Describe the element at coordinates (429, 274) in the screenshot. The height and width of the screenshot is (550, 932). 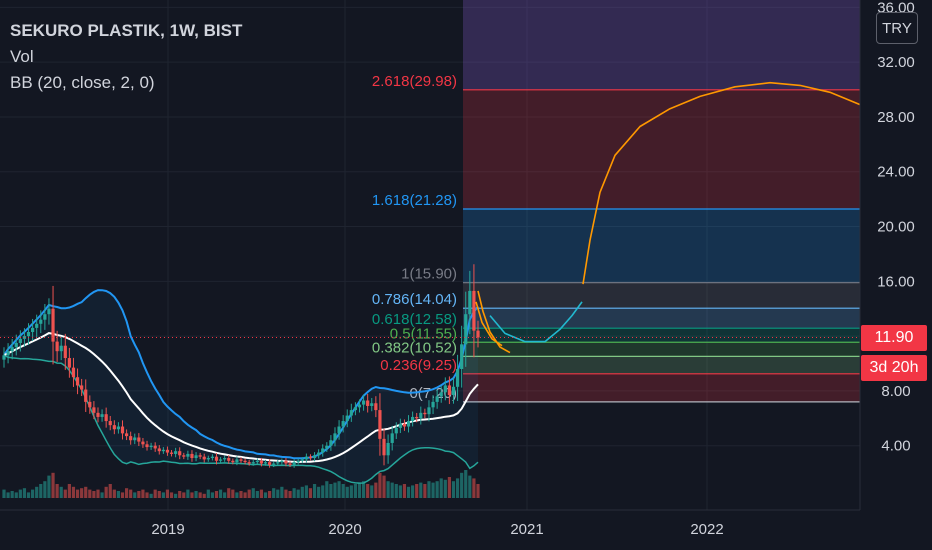
I see `fib-label-1: 1(15.90)` at that location.